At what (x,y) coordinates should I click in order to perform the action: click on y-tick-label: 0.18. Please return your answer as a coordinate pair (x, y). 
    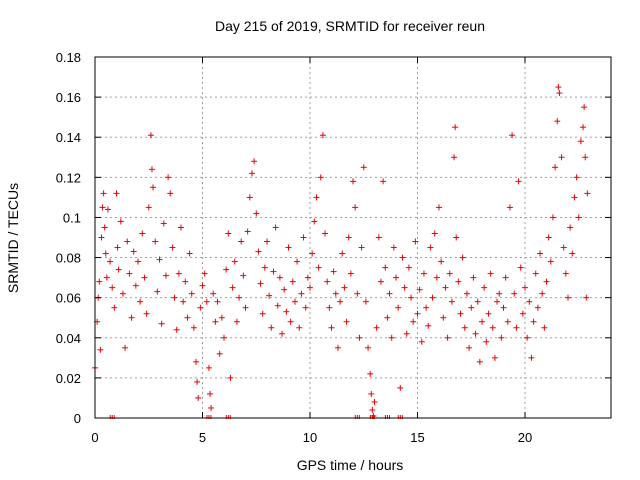
    Looking at the image, I should click on (68, 57).